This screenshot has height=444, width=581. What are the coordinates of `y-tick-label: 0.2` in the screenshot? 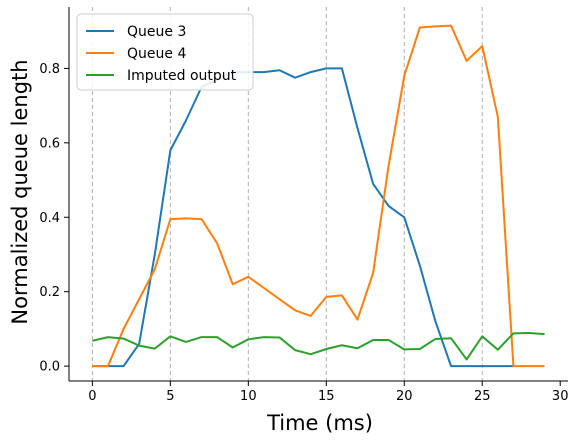 It's located at (49, 292).